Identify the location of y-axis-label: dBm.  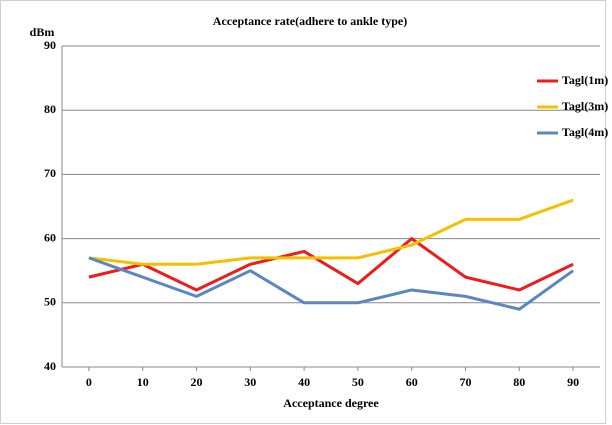
(42, 32).